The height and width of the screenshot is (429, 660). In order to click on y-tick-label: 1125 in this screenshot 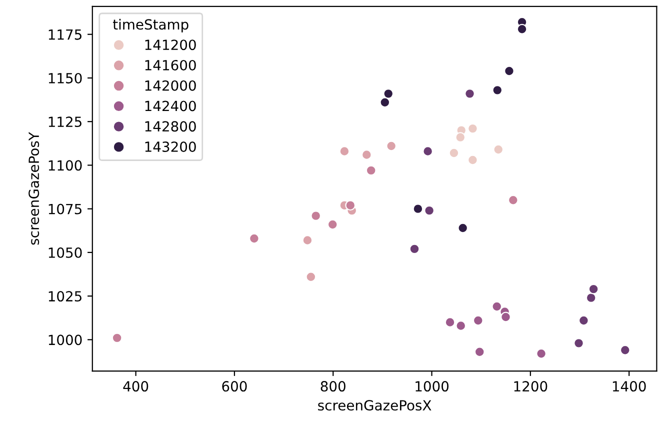, I will do `click(65, 122)`.